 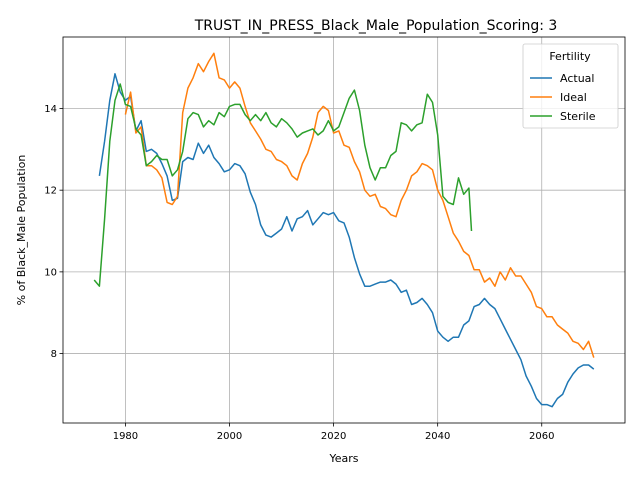 I want to click on legend-box, so click(x=570, y=86).